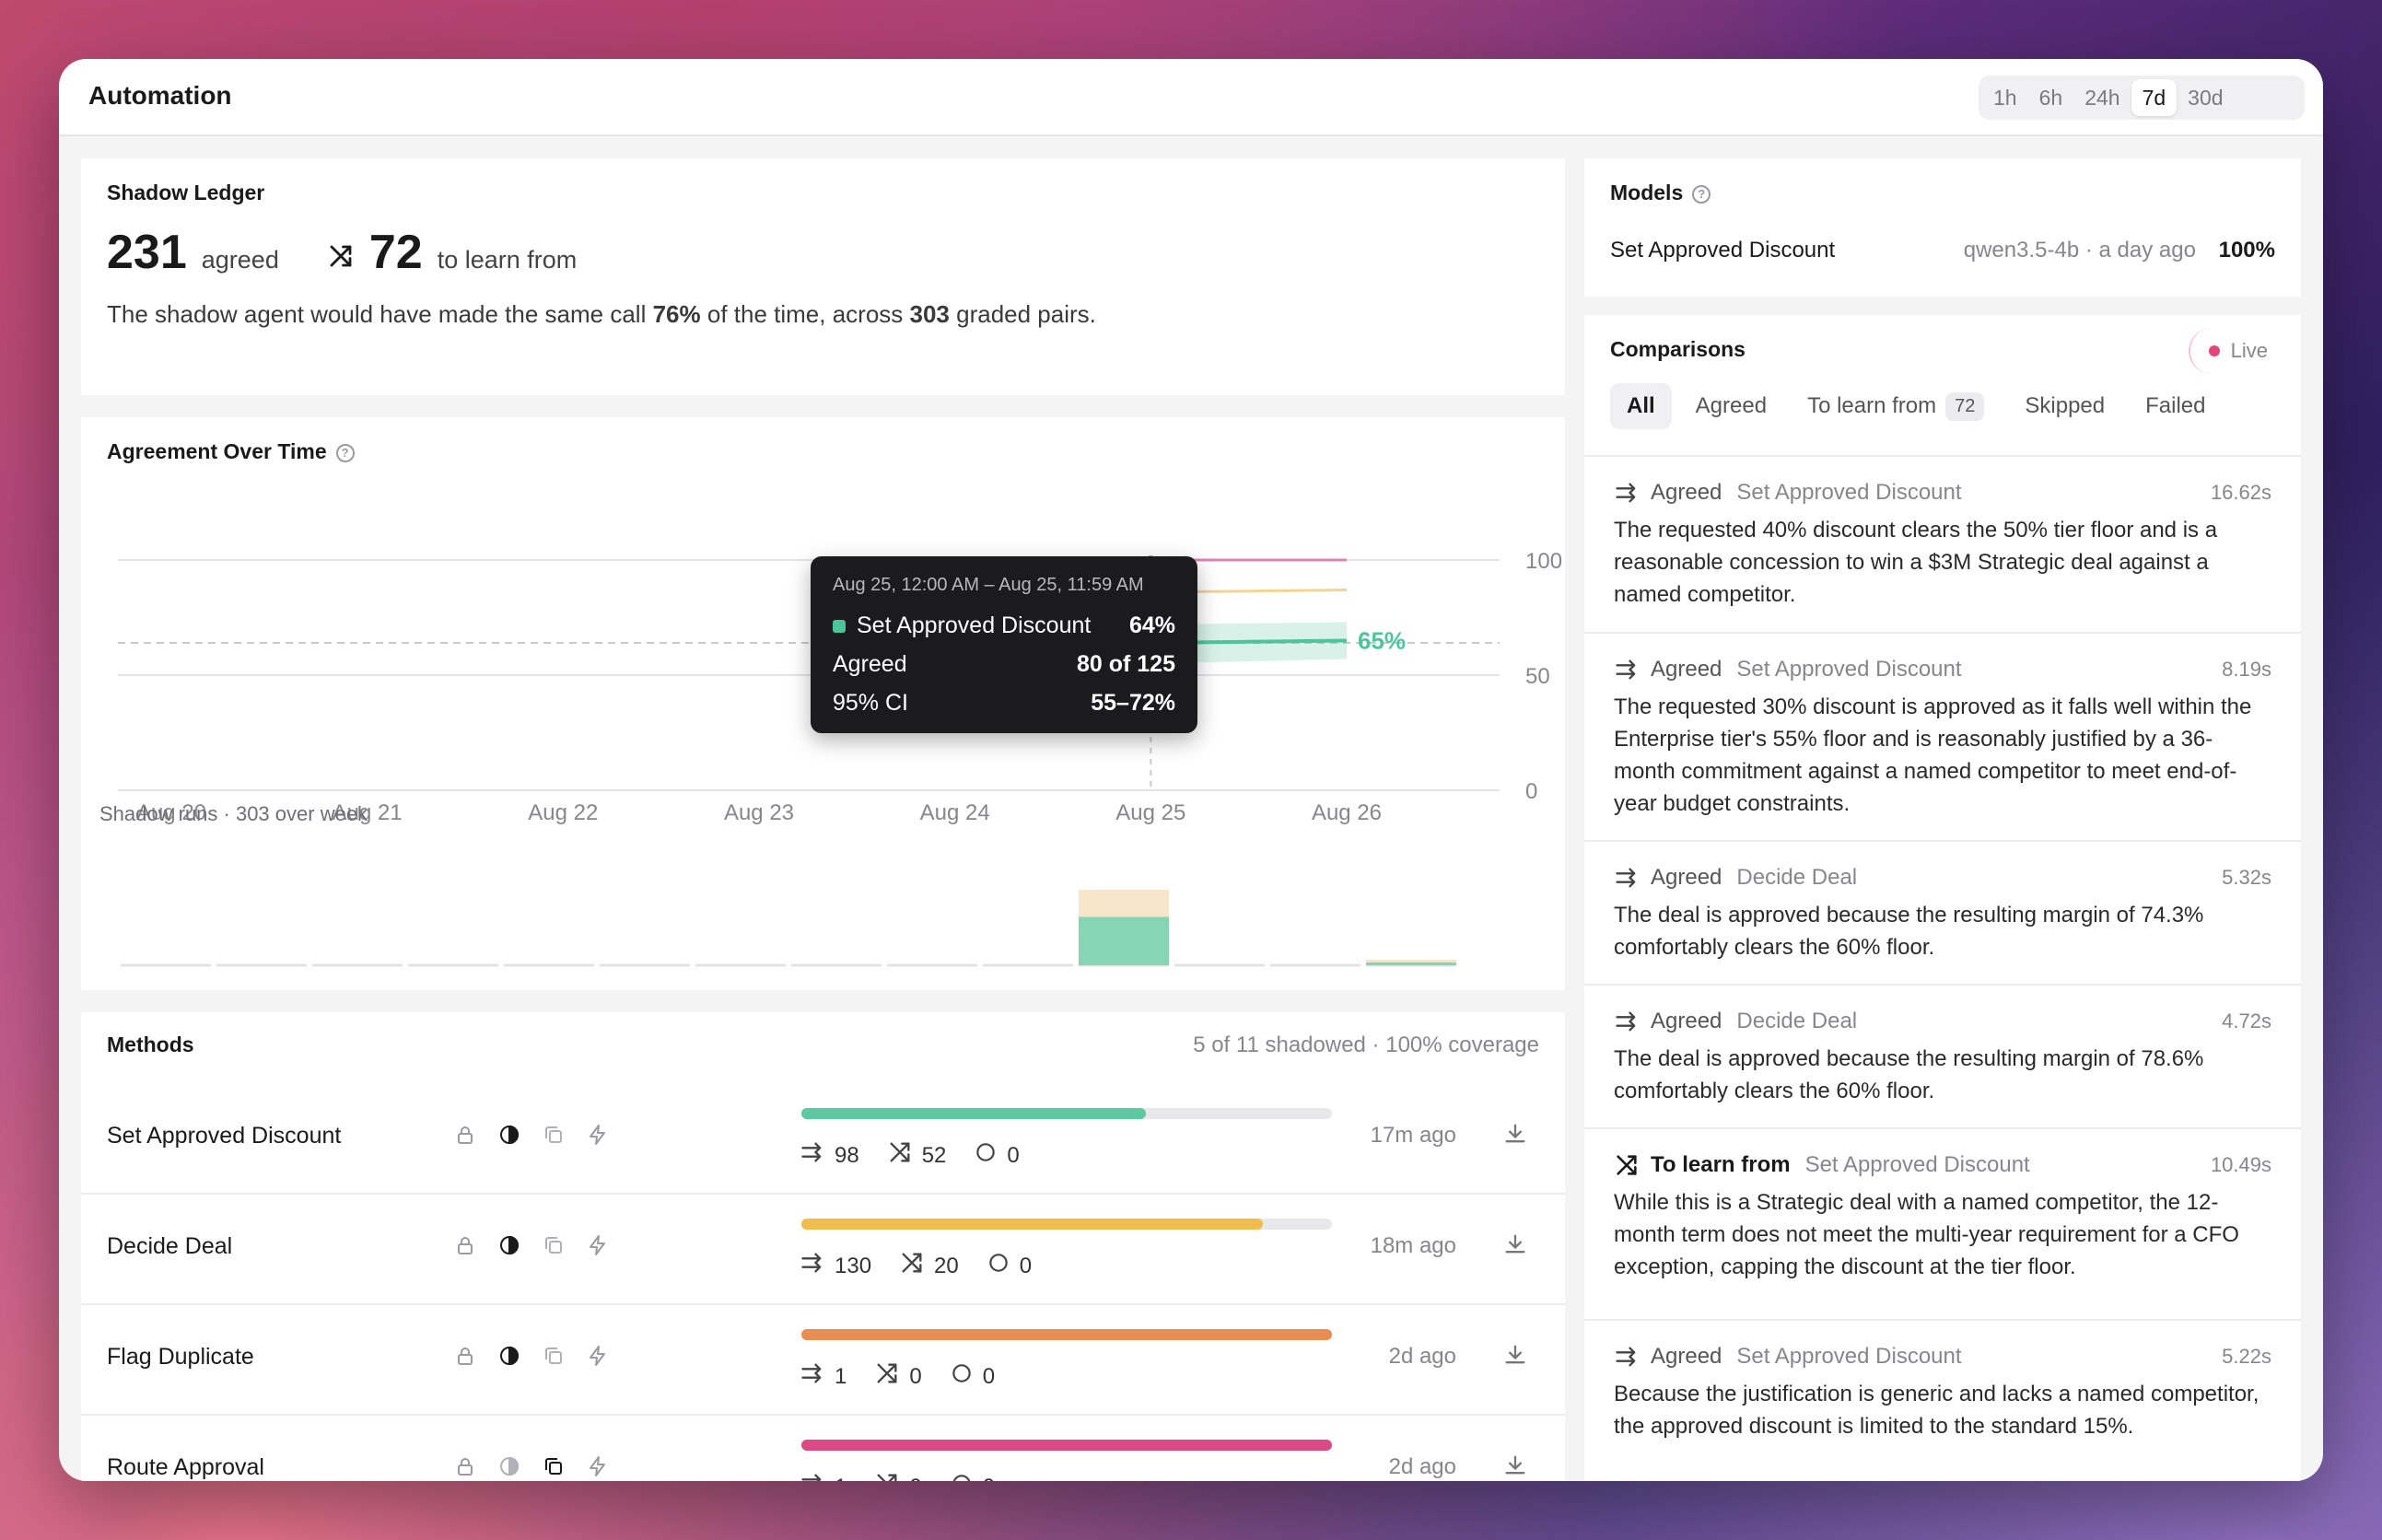 The height and width of the screenshot is (1540, 2382). What do you see at coordinates (823, 1448) in the screenshot?
I see `method-row: Route Approval 1 0 0 2d ago` at bounding box center [823, 1448].